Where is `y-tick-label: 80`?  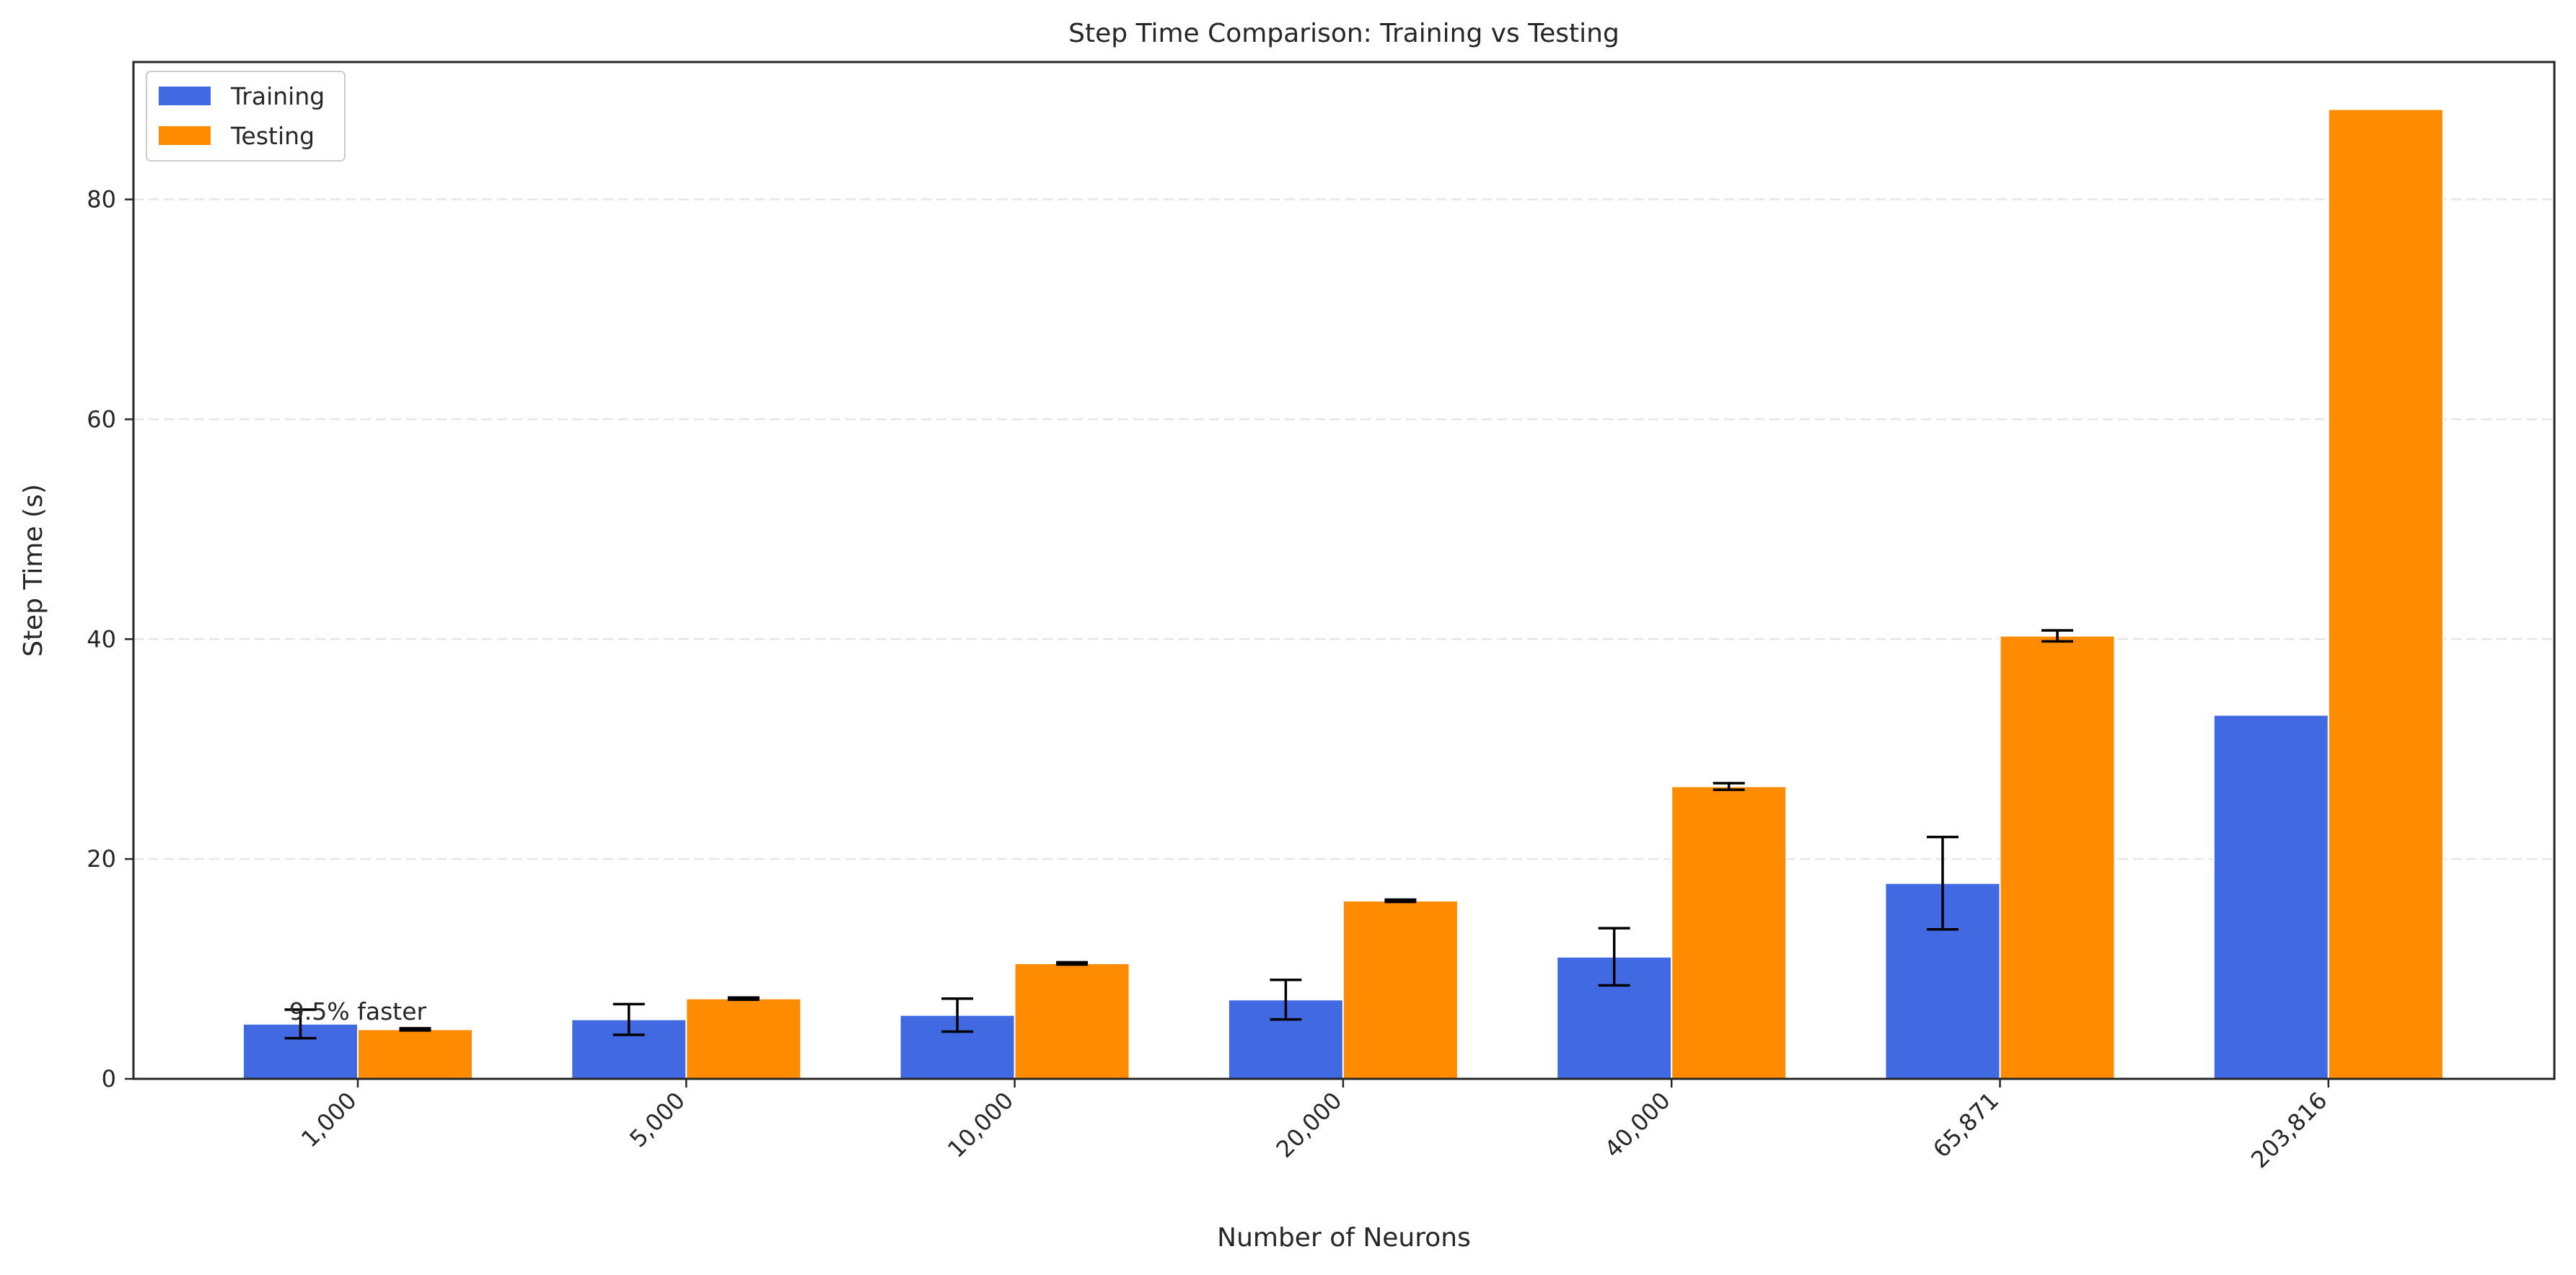 y-tick-label: 80 is located at coordinates (101, 199).